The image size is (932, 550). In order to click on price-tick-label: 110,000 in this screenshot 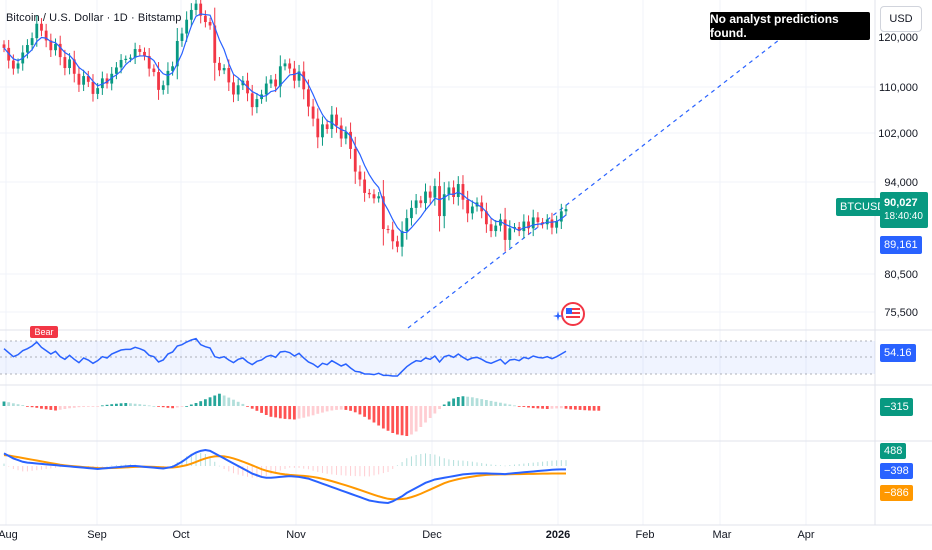, I will do `click(898, 88)`.